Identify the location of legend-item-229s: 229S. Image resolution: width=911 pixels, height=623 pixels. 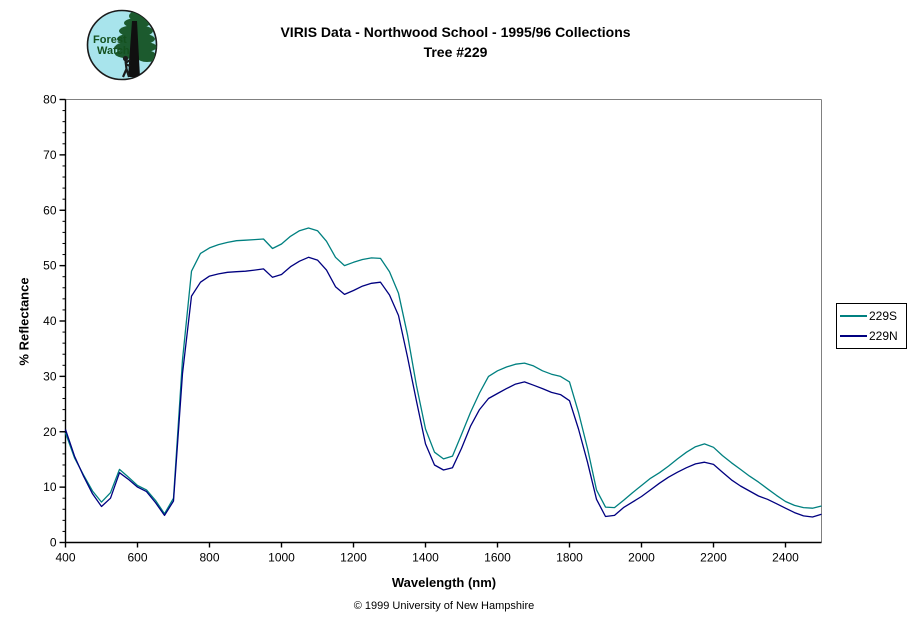
(871, 316).